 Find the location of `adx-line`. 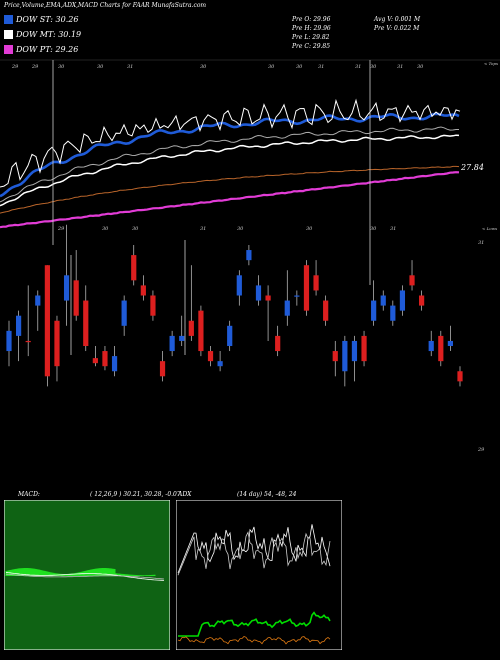

adx-line is located at coordinates (254, 624).